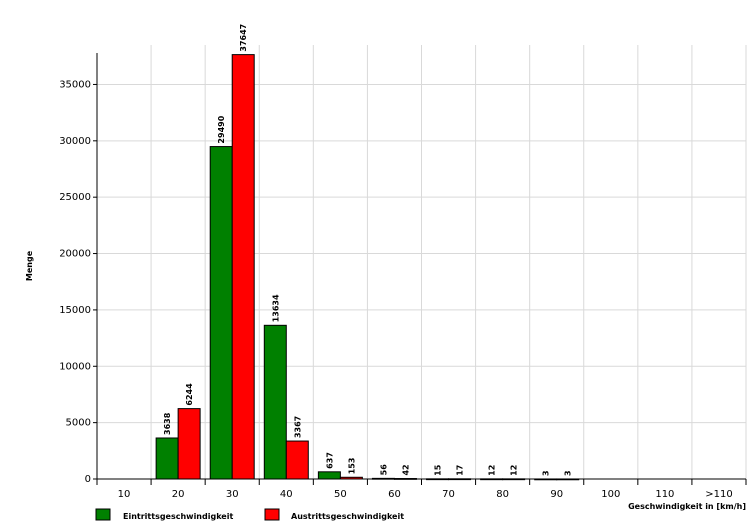 The image size is (753, 523). Describe the element at coordinates (438, 470) in the screenshot. I see `value-label: 15` at that location.